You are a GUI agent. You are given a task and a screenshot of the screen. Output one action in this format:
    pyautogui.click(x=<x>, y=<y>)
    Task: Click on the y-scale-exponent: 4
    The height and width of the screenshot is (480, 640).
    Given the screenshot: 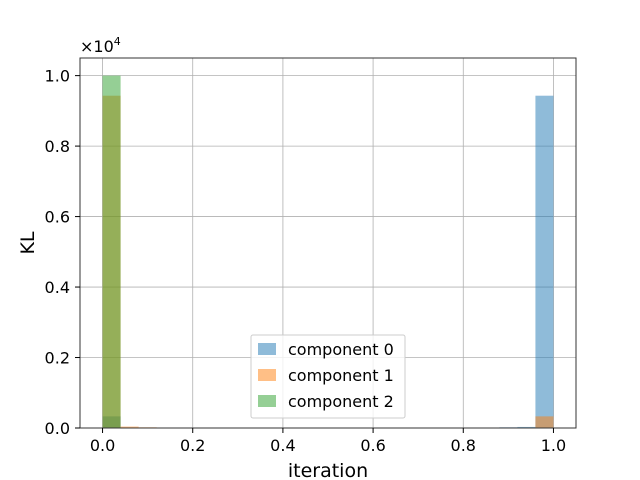 What is the action you would take?
    pyautogui.click(x=117, y=41)
    